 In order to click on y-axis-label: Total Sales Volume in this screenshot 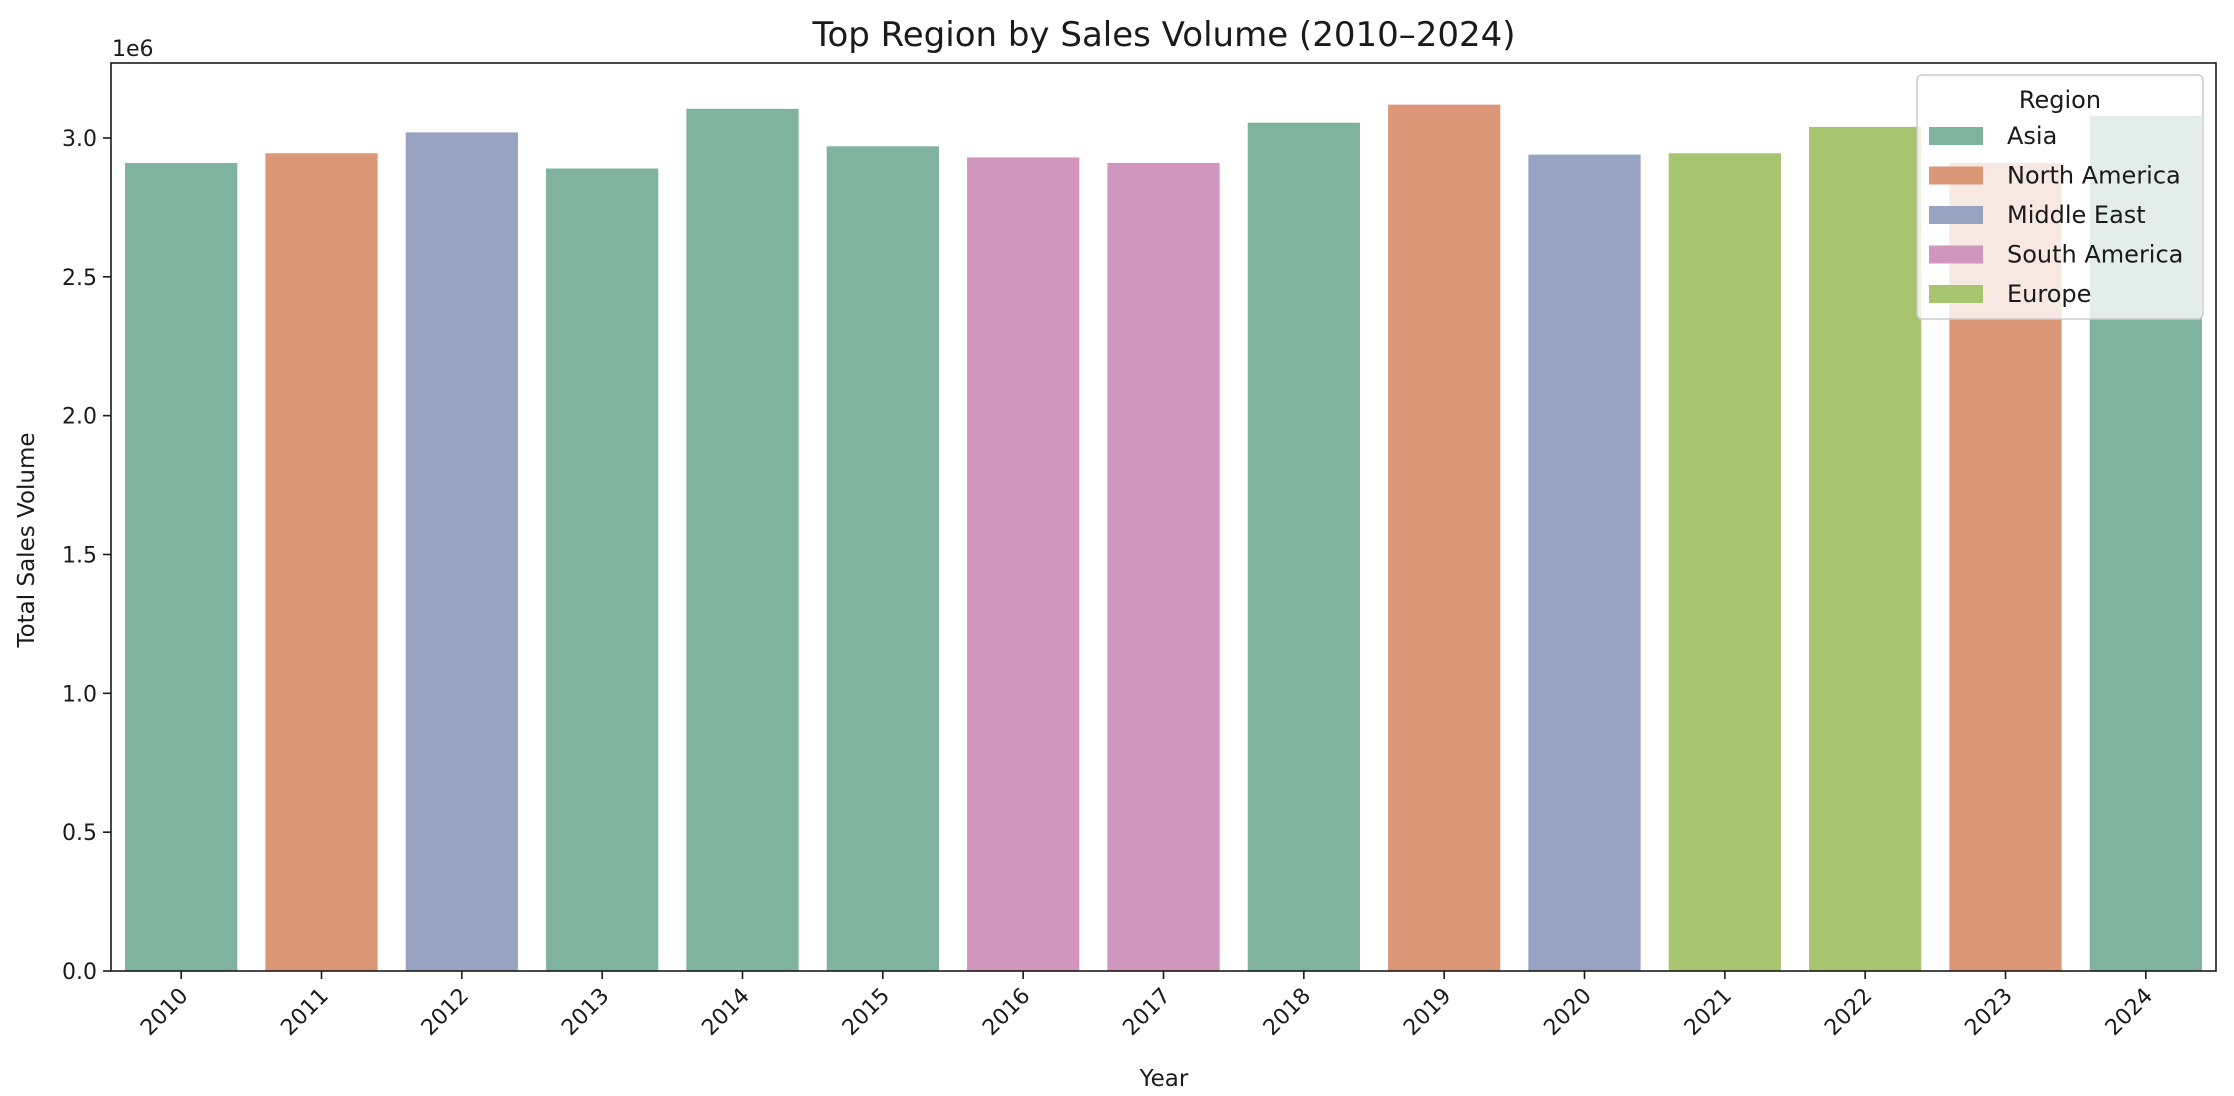, I will do `click(27, 540)`.